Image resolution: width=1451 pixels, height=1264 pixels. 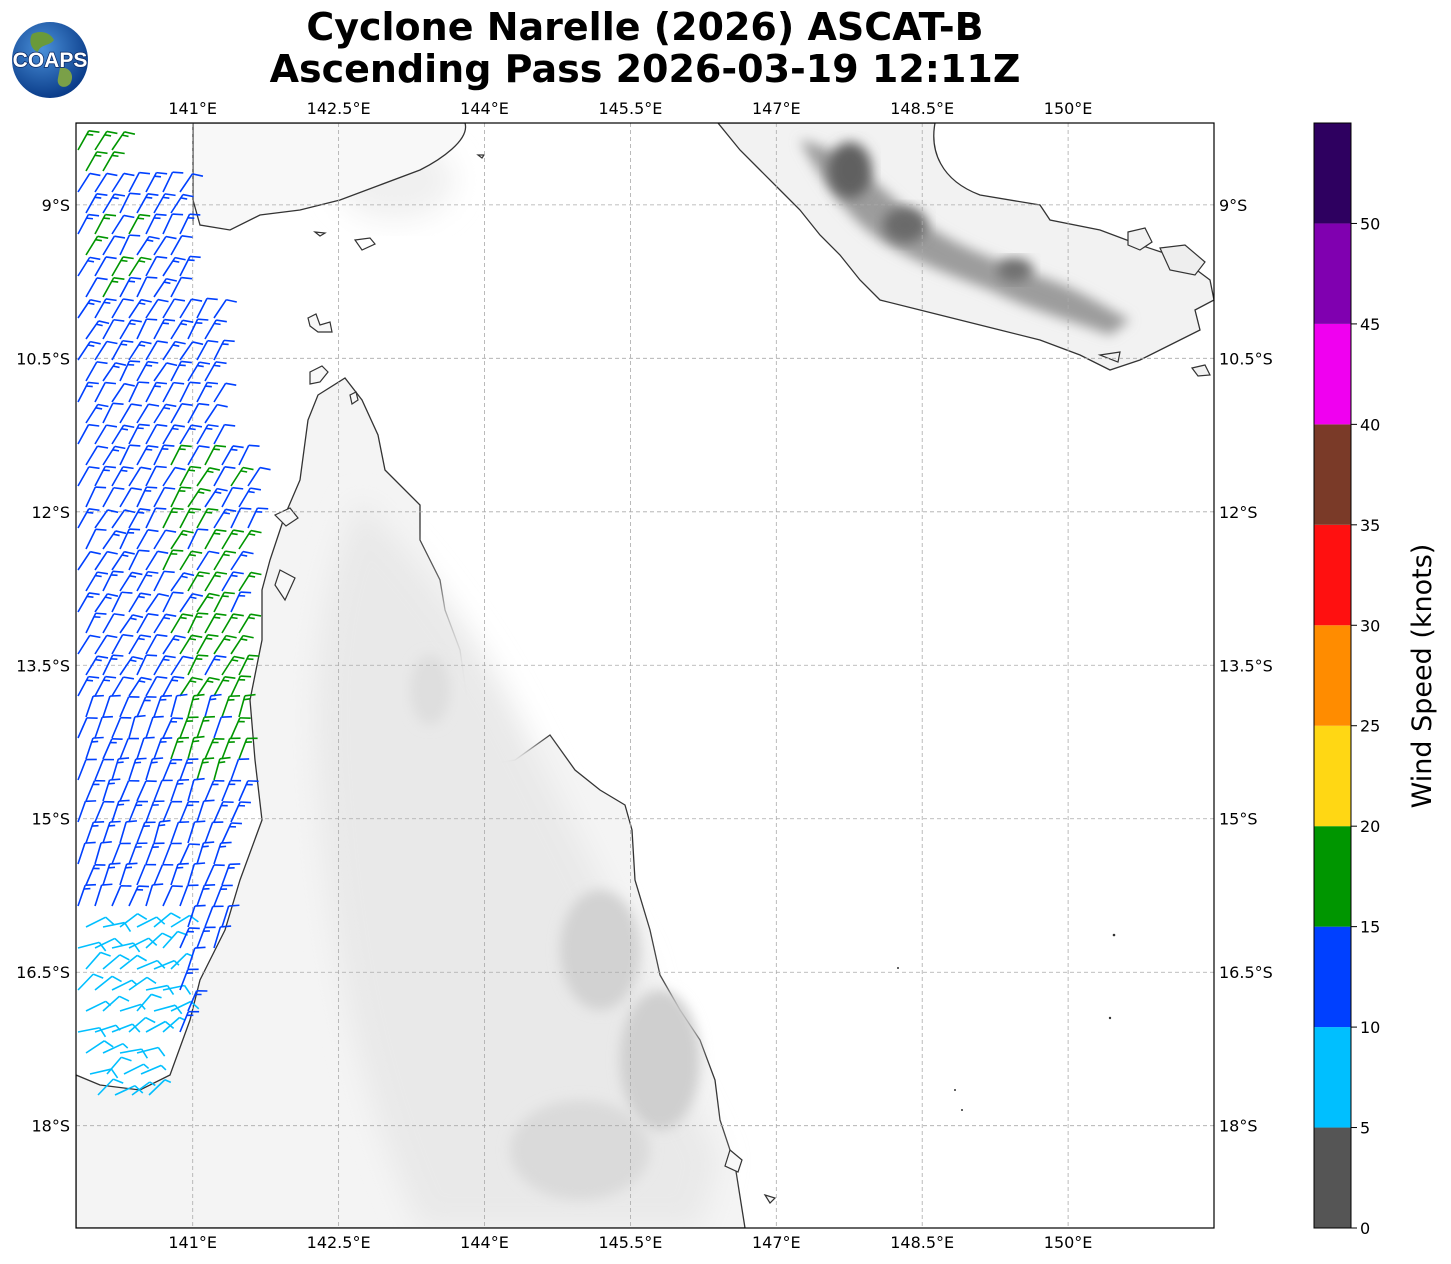 What do you see at coordinates (1238, 819) in the screenshot?
I see `lat-tick-label-right: 15°S` at bounding box center [1238, 819].